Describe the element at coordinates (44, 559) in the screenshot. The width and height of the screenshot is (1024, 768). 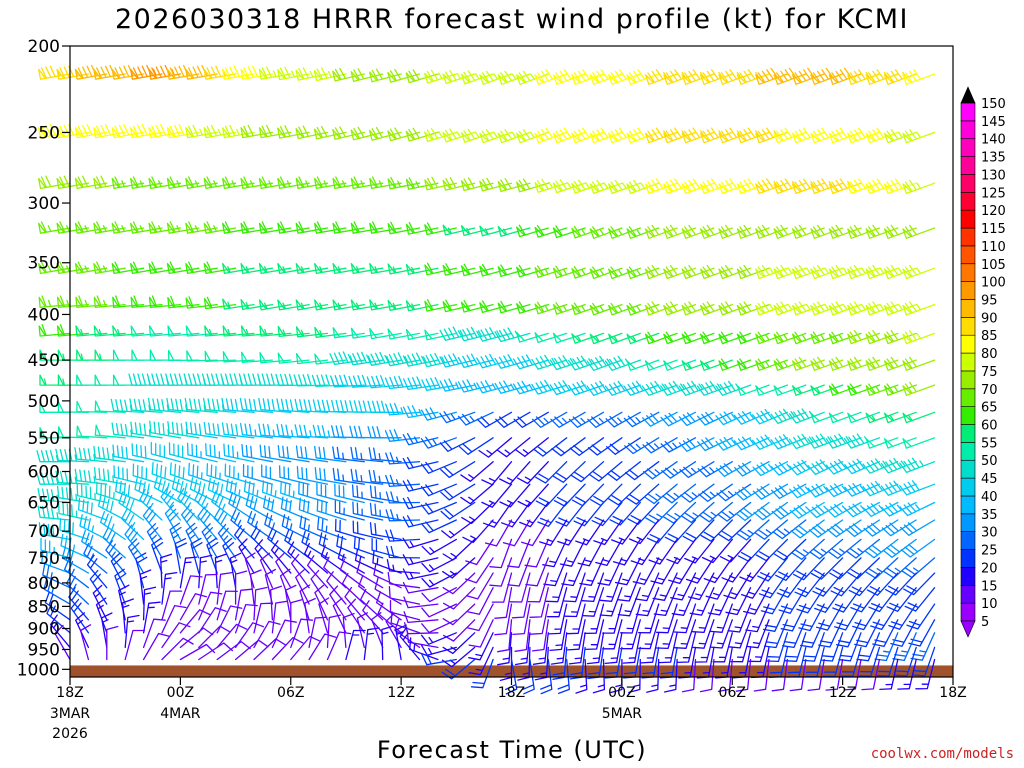
I see `y-tick-label: 750` at that location.